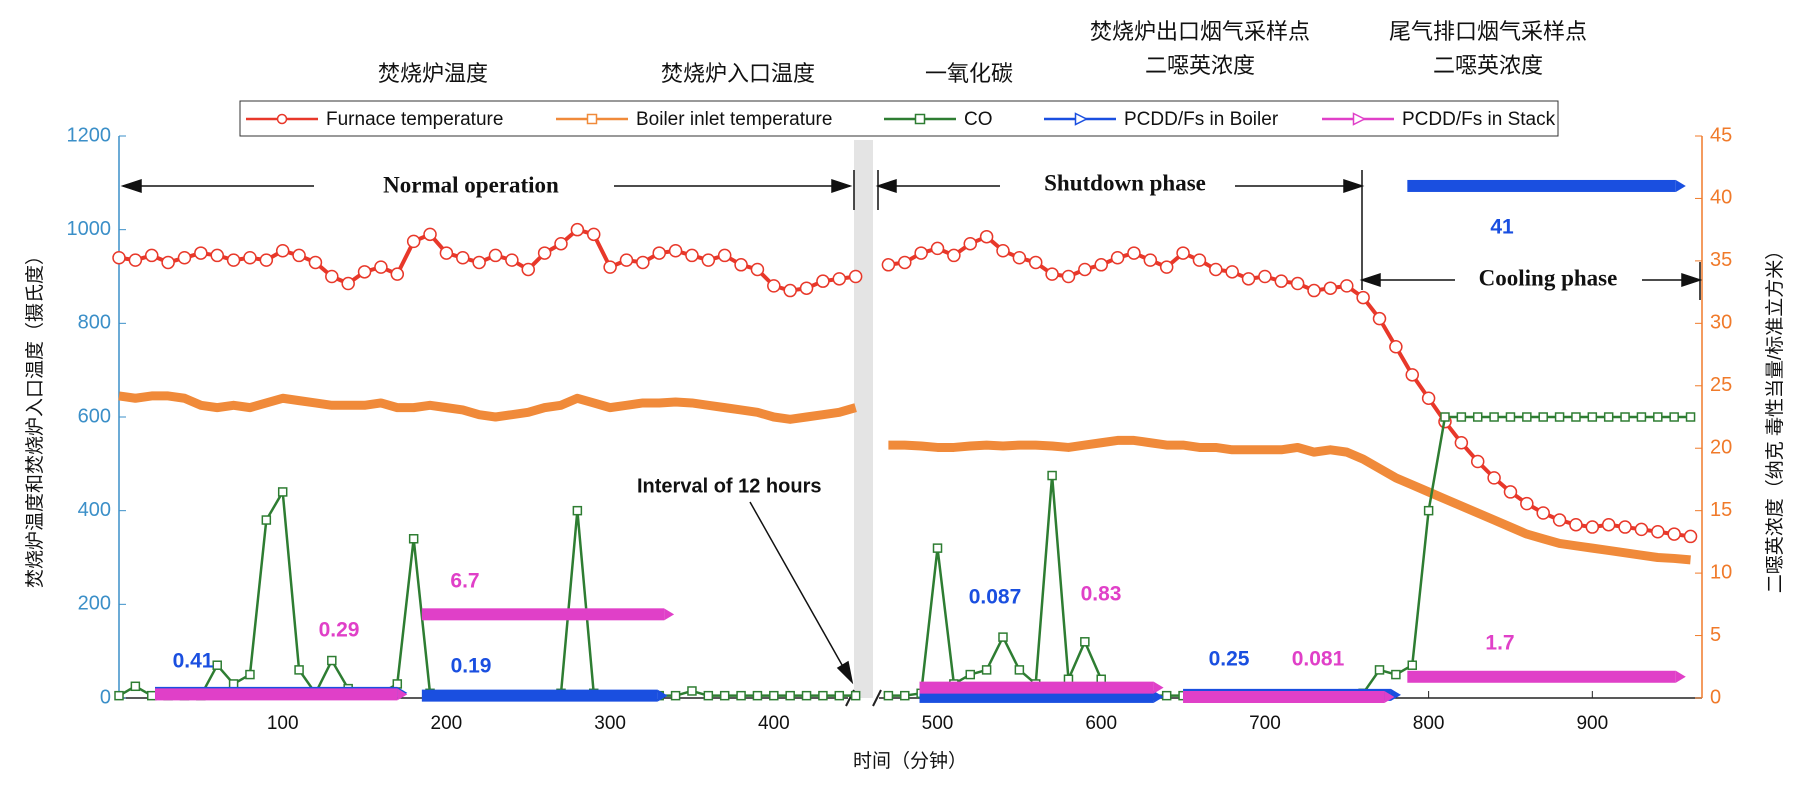  I want to click on header: 焚烧炉温度, so click(433, 73).